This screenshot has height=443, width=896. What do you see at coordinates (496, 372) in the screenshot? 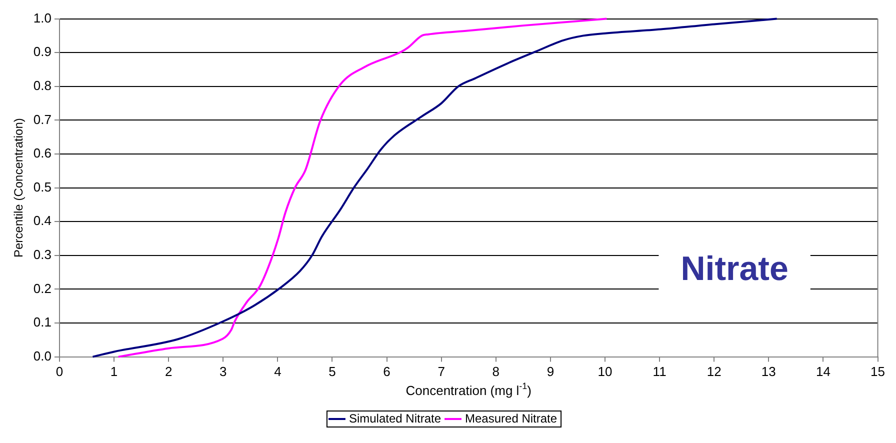
I see `x-tick-label: 8` at bounding box center [496, 372].